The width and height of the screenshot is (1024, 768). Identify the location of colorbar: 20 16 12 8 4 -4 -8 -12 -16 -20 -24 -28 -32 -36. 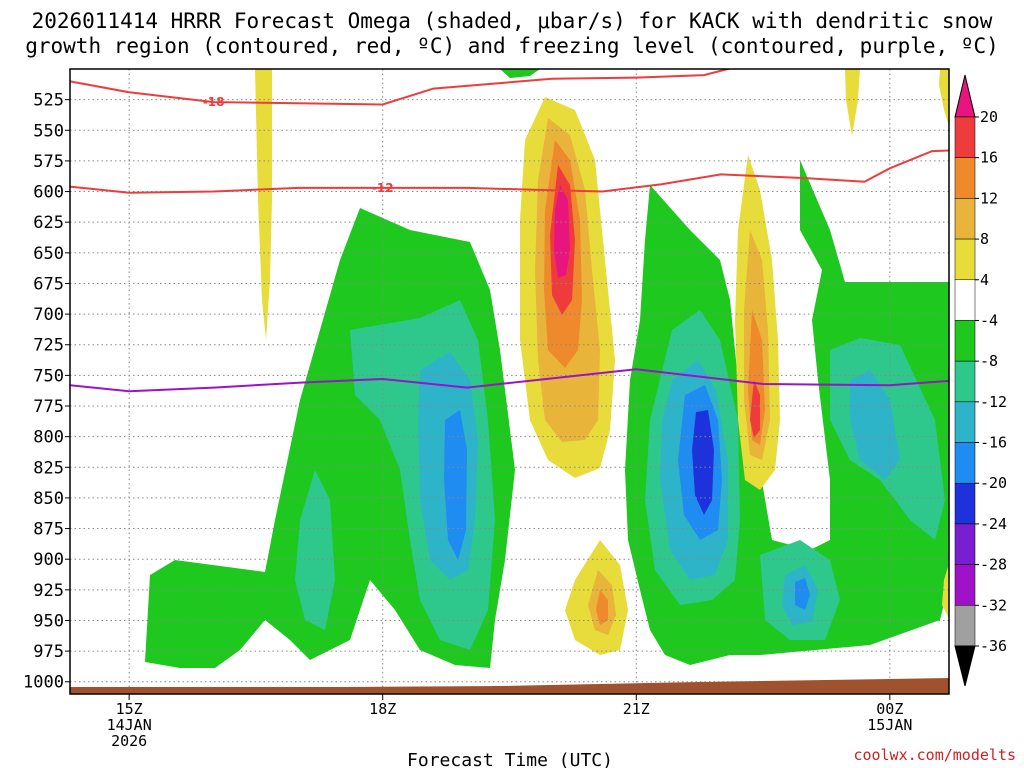
(980, 380).